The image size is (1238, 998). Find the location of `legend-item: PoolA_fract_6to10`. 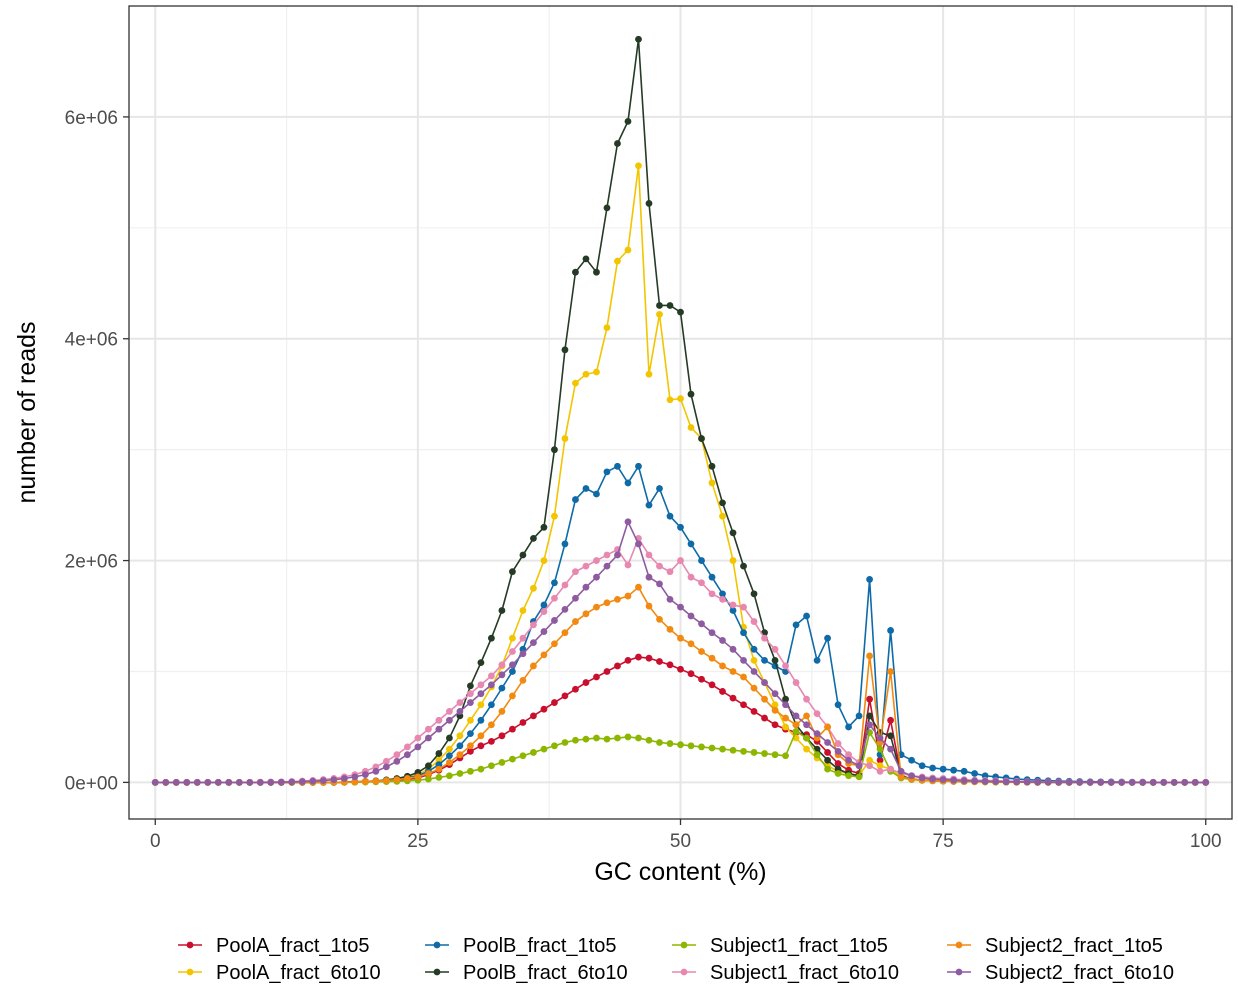

legend-item: PoolA_fract_6to10 is located at coordinates (279, 973).